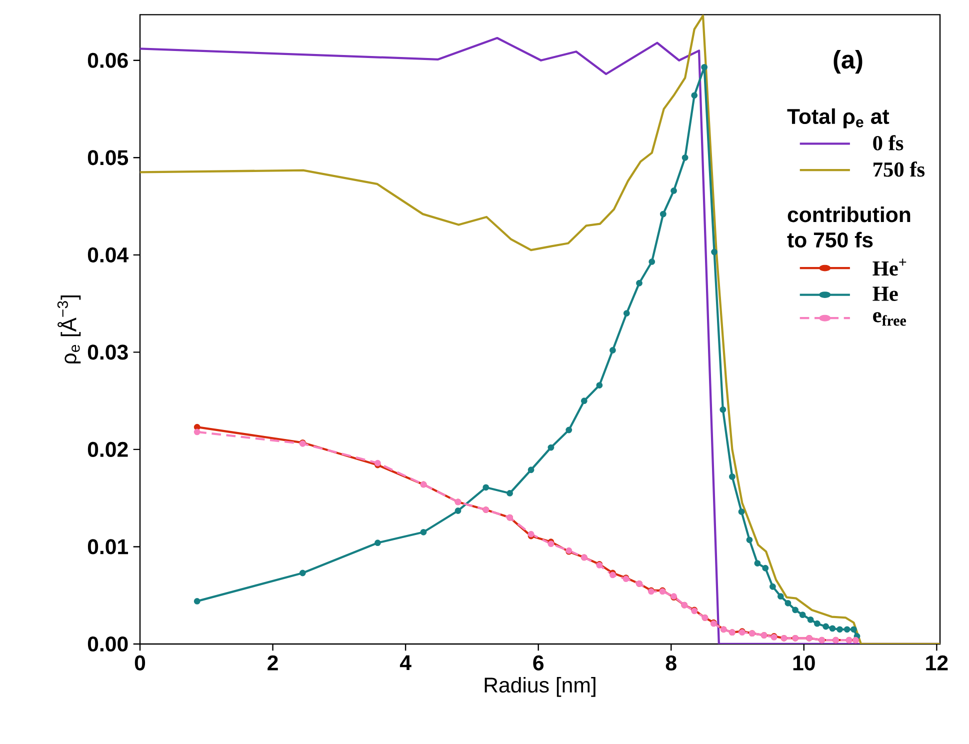 The image size is (969, 744). What do you see at coordinates (848, 227) in the screenshot?
I see `annotation: contribution to 750 fs` at bounding box center [848, 227].